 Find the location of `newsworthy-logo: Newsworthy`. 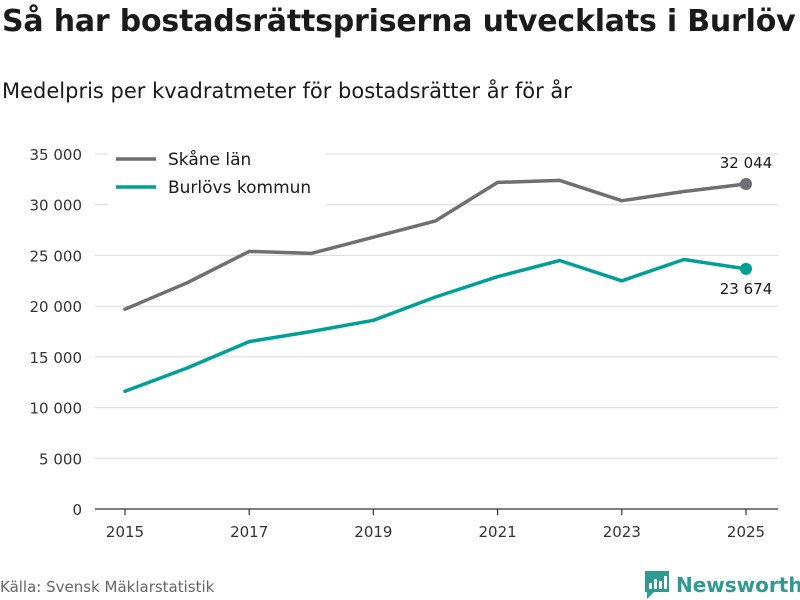

newsworthy-logo: Newsworthy is located at coordinates (722, 585).